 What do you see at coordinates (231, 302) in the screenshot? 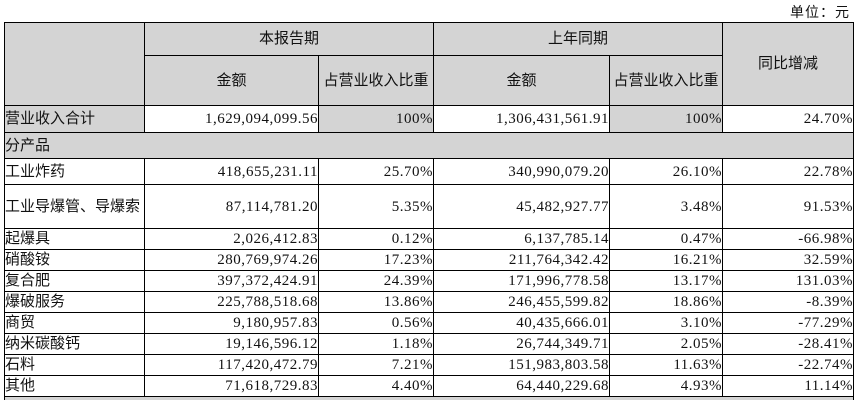
I see `amount-cell: 225,788,518.68` at bounding box center [231, 302].